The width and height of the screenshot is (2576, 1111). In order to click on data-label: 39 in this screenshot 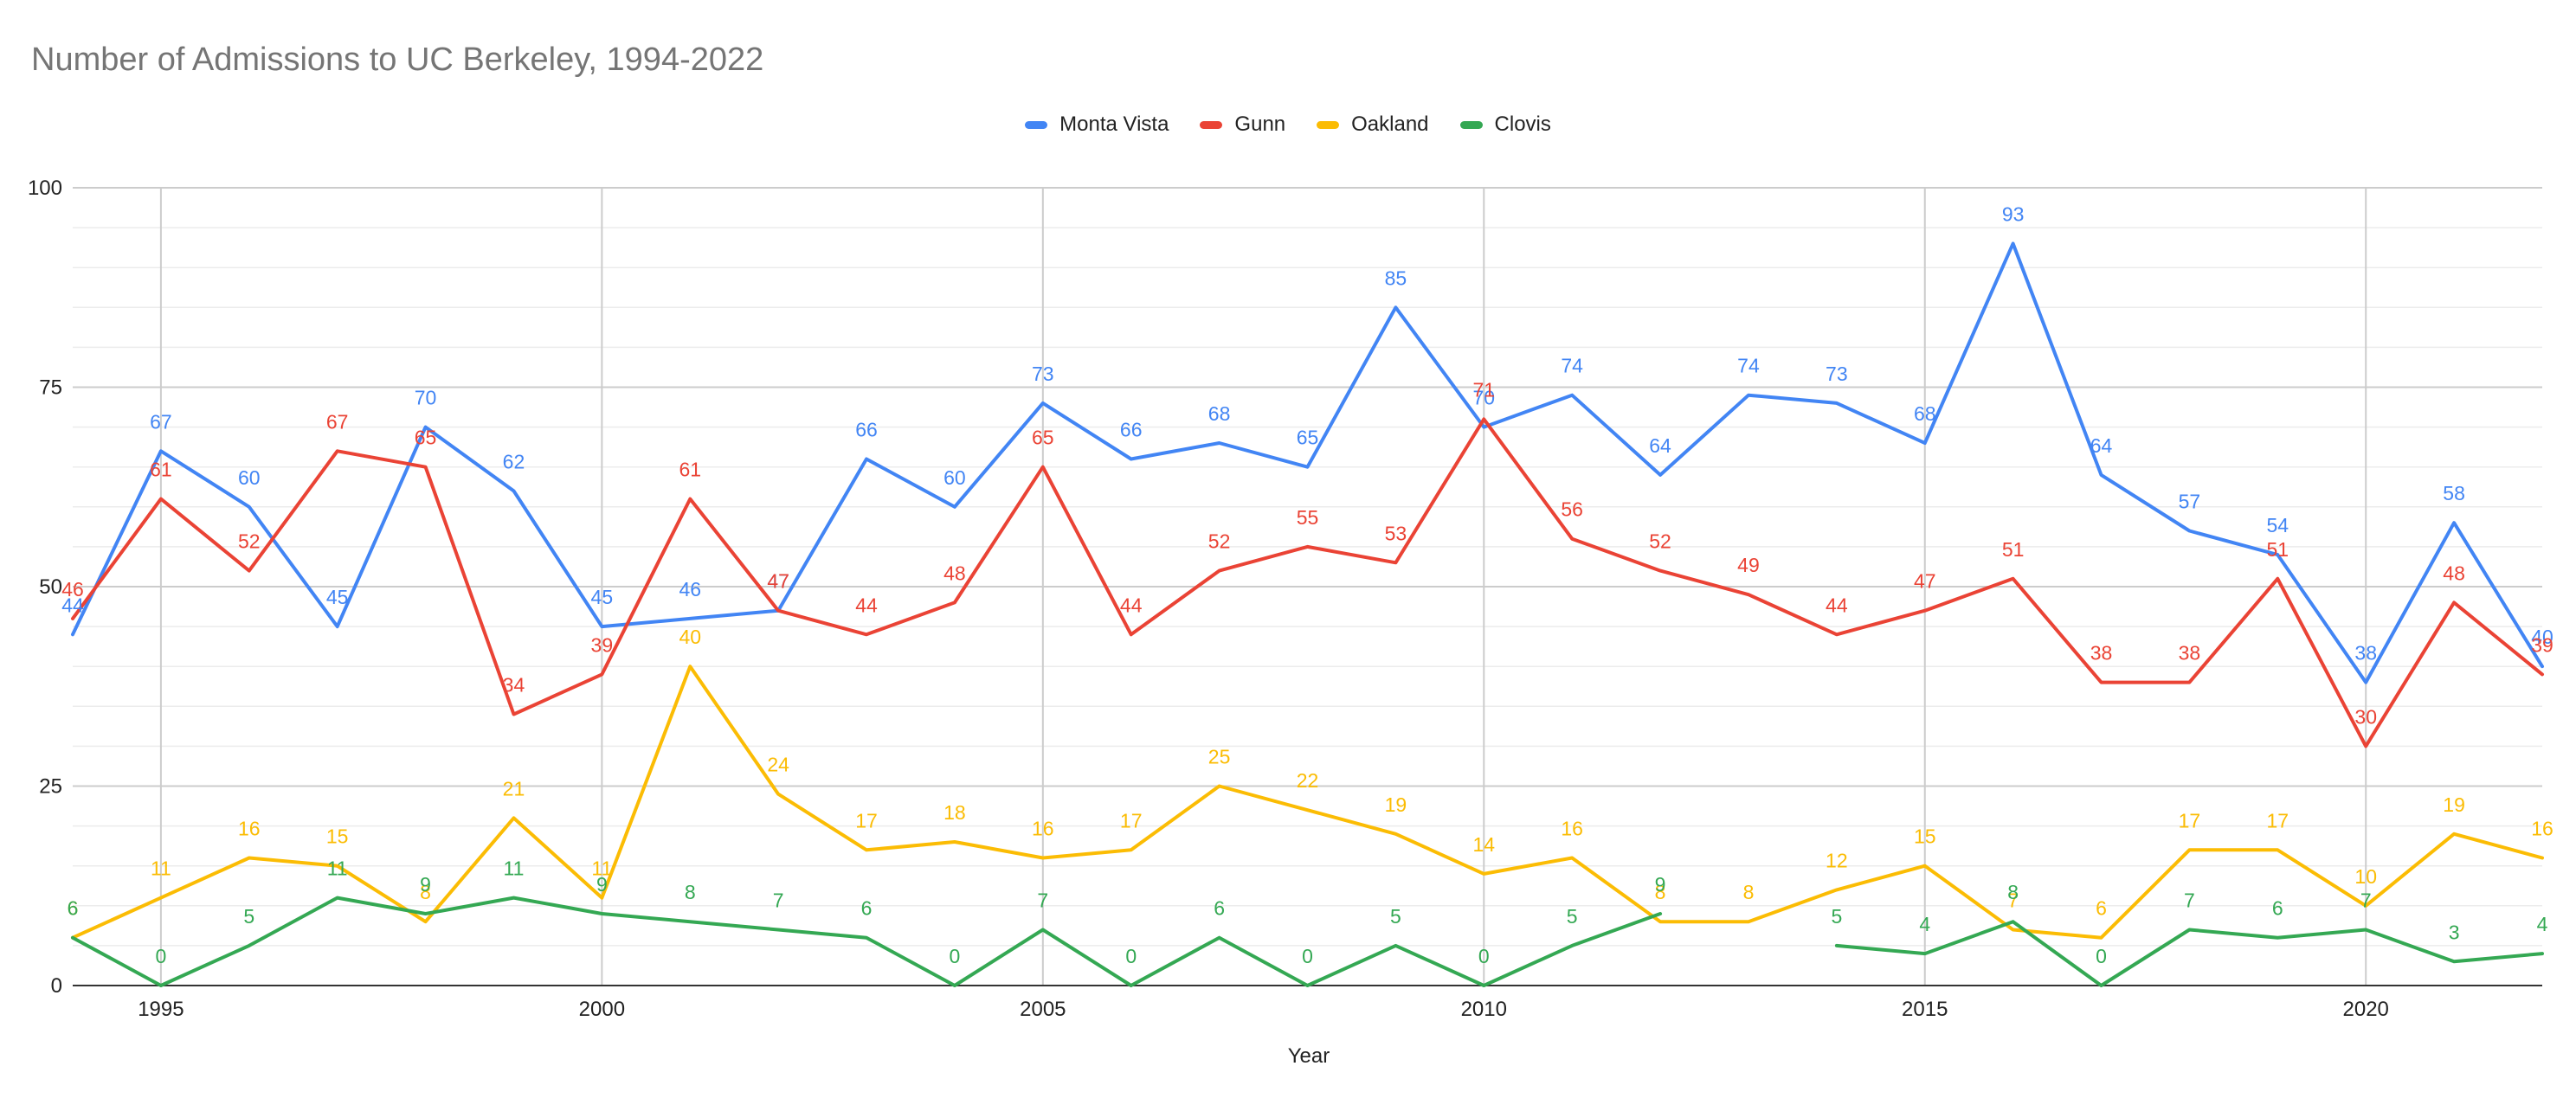, I will do `click(602, 644)`.